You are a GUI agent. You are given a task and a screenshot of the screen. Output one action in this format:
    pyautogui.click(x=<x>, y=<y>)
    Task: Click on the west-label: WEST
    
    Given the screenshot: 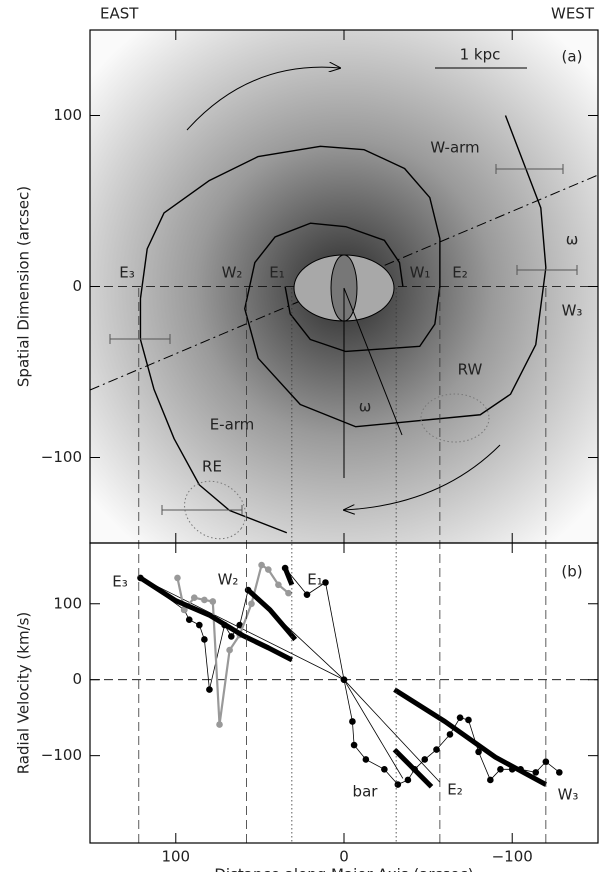 What is the action you would take?
    pyautogui.click(x=573, y=14)
    